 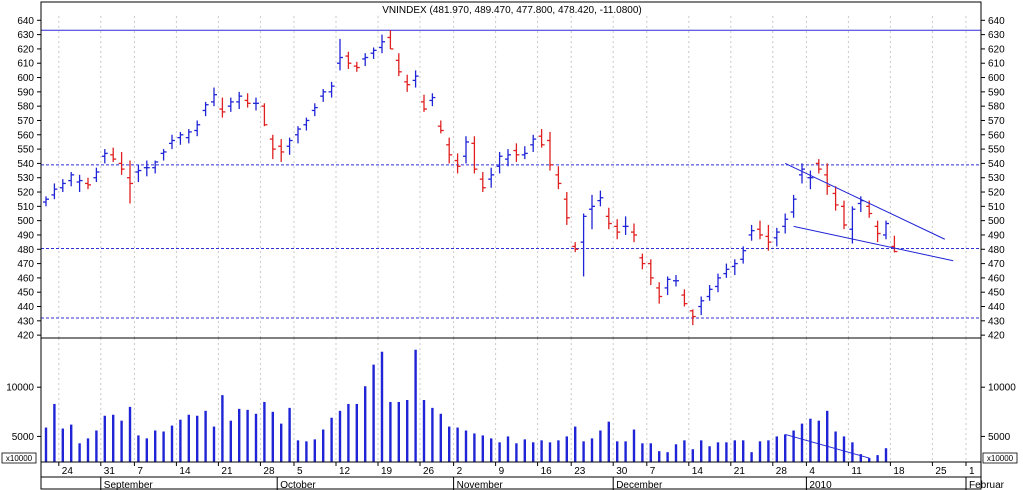 I want to click on volume-unit-text: x10000, so click(x=19, y=458).